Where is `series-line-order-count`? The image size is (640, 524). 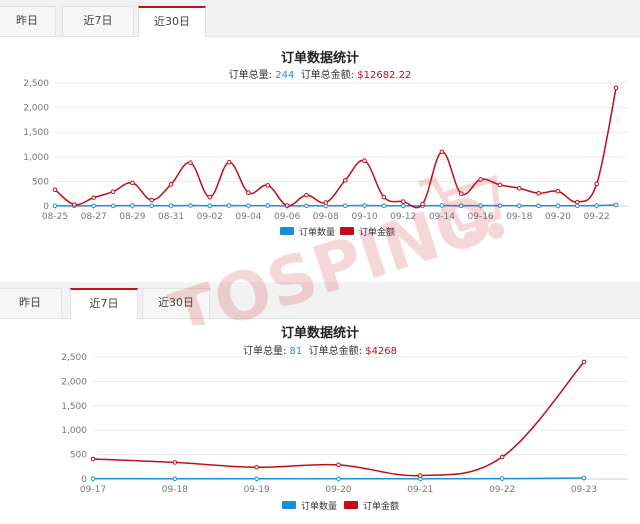
series-line-order-count is located at coordinates (335, 205).